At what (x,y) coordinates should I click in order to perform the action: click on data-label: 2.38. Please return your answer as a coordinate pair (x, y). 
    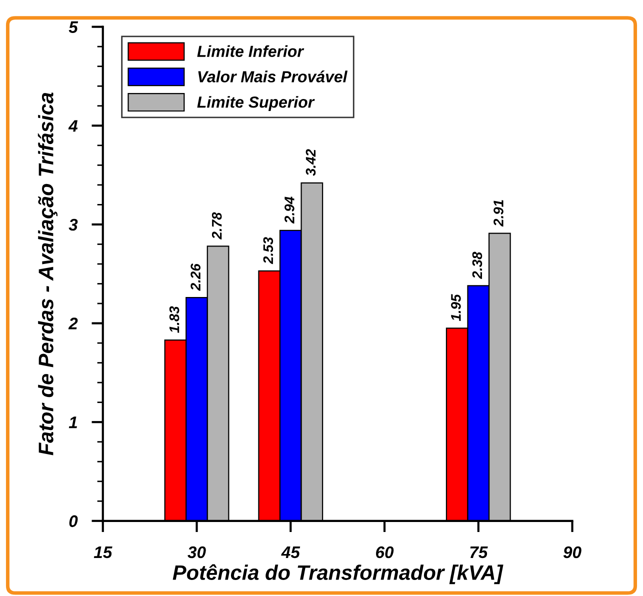
    Looking at the image, I should click on (477, 265).